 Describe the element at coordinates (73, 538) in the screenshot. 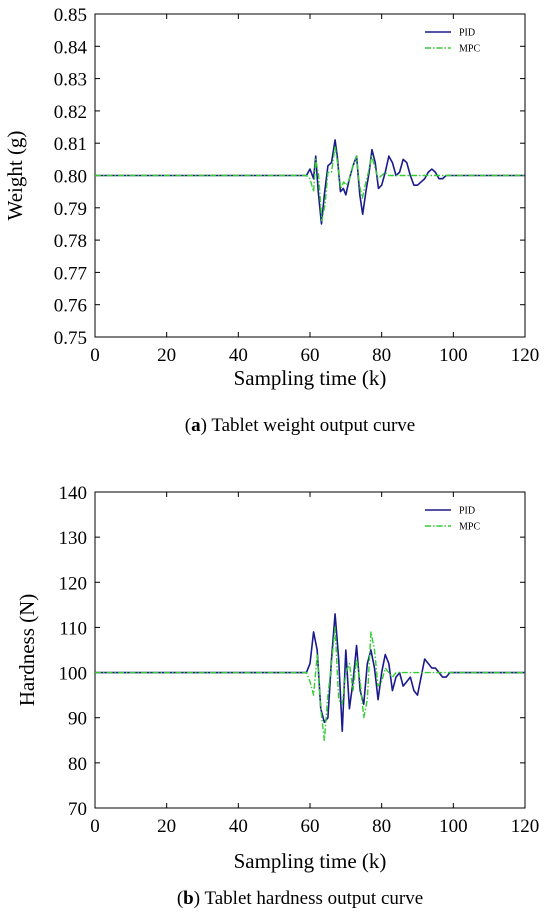

I see `y-tick-label: 130` at that location.